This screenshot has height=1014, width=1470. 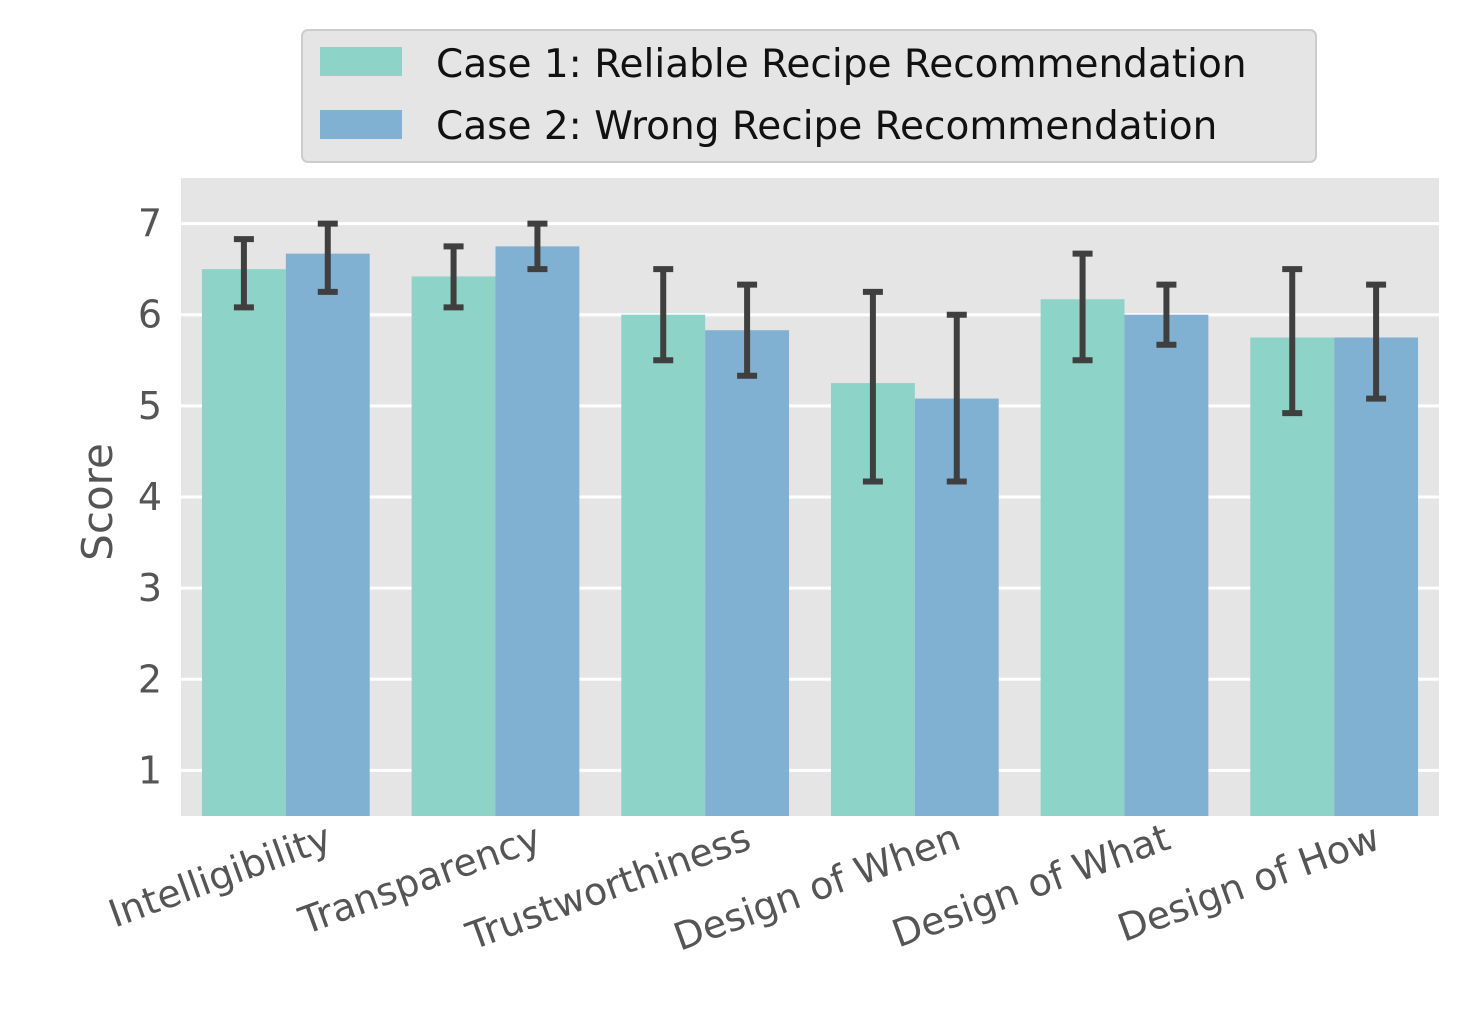 What do you see at coordinates (826, 126) in the screenshot?
I see `legend-label-case-2: Case 2: Wrong Recipe Recommendation` at bounding box center [826, 126].